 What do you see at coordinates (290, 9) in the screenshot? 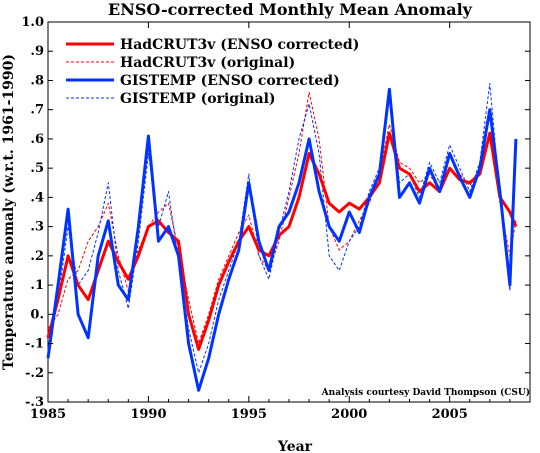
I see `chart-title: ENSO-corrected Monthly Mean Anomaly` at bounding box center [290, 9].